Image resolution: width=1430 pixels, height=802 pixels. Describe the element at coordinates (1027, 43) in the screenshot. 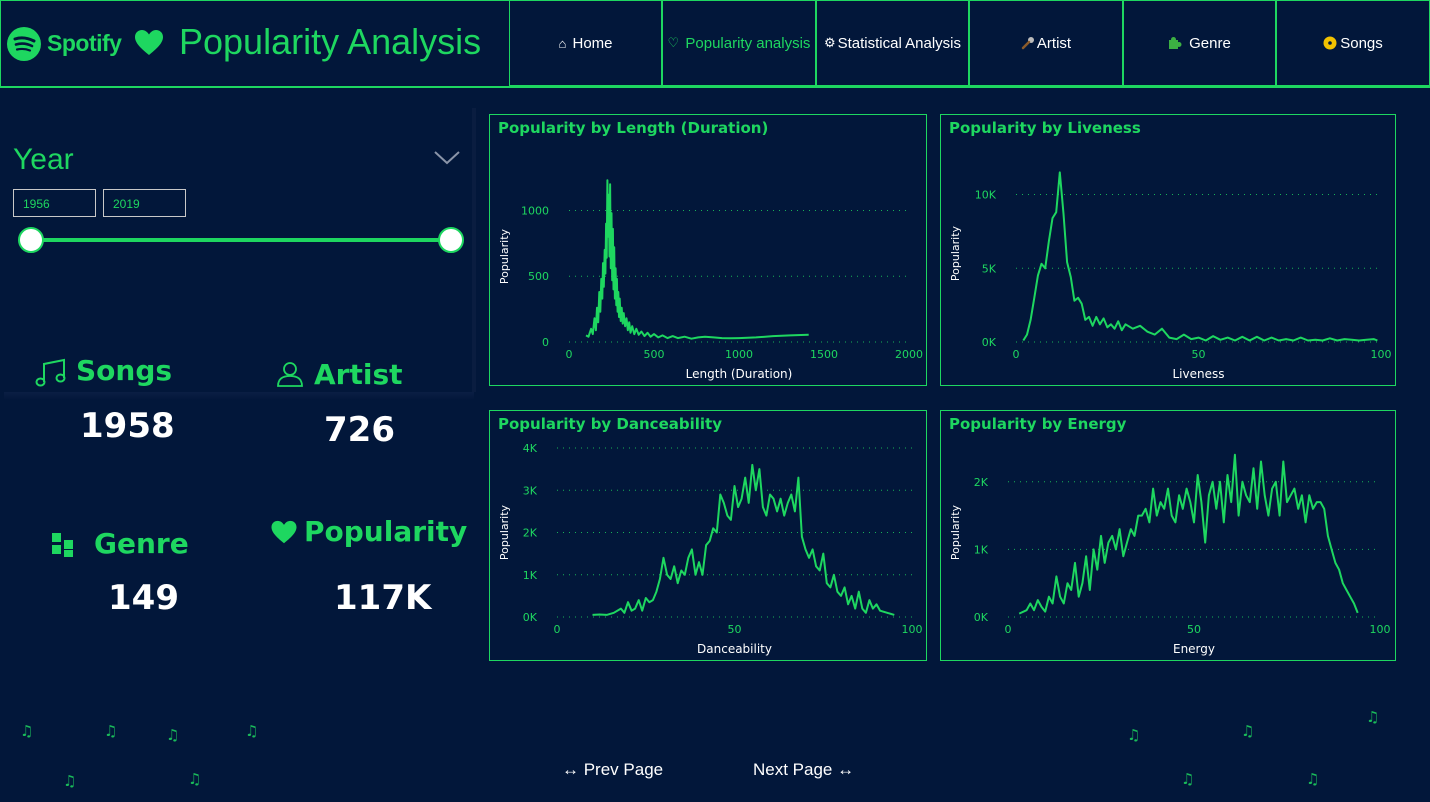

I see `microphone-icon` at that location.